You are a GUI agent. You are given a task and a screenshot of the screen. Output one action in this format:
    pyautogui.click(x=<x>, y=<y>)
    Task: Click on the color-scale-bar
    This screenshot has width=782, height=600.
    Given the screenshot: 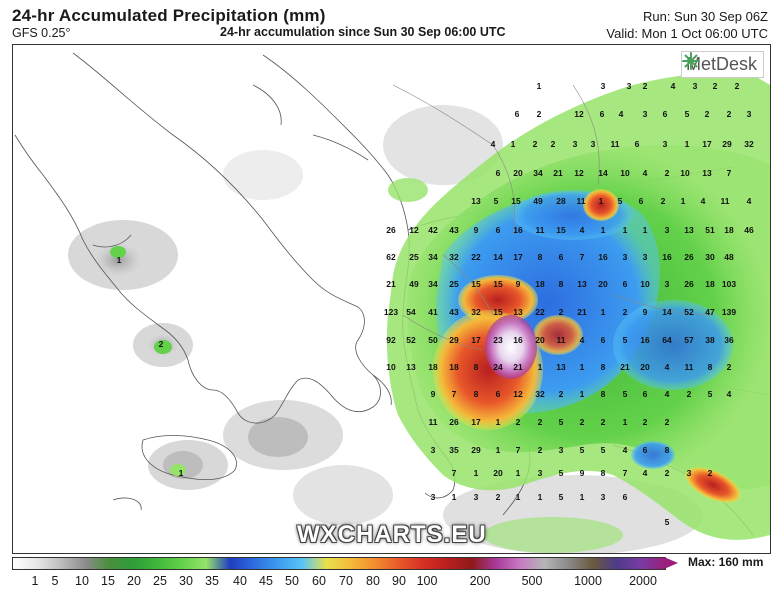 What is the action you would take?
    pyautogui.click(x=339, y=563)
    